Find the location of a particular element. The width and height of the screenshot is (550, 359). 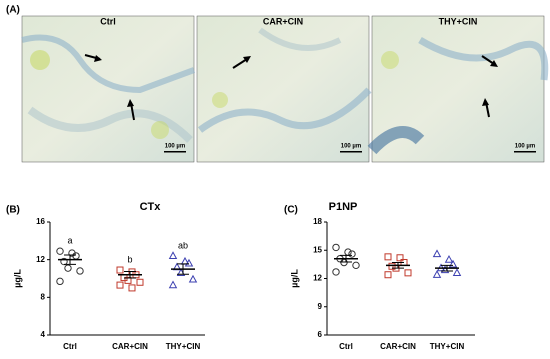

image-title: Ctrl is located at coordinates (108, 21).